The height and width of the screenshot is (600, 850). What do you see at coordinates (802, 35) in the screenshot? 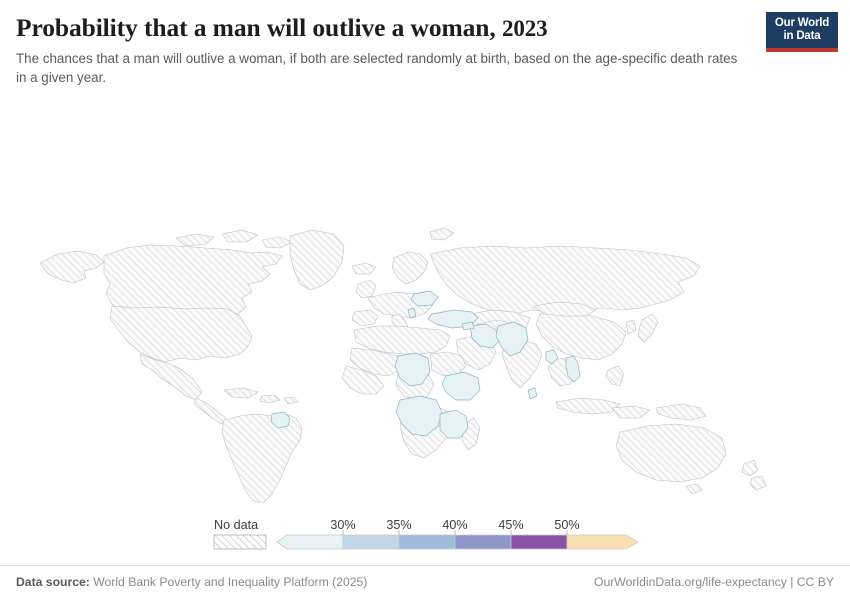
I see `logo-line-2: in Data` at bounding box center [802, 35].